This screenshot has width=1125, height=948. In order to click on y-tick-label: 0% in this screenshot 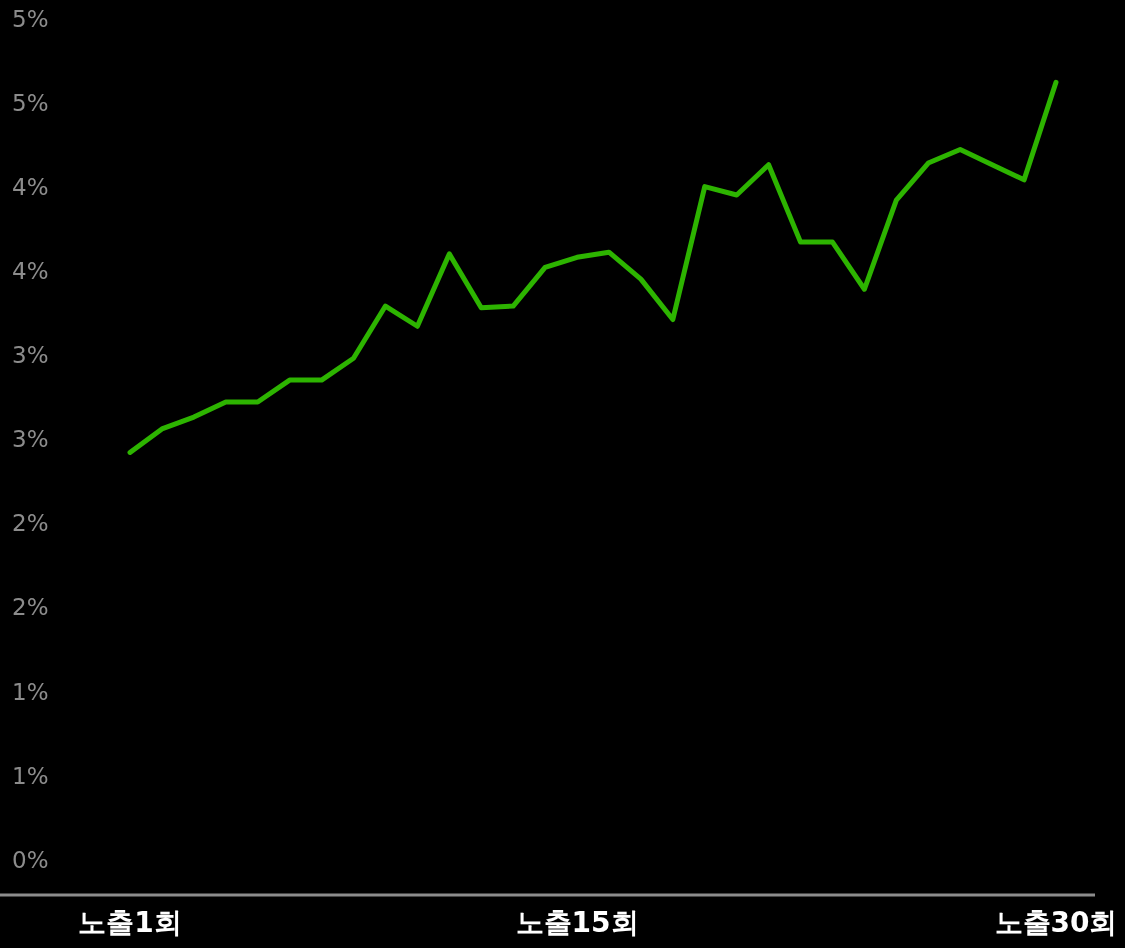, I will do `click(30, 859)`.